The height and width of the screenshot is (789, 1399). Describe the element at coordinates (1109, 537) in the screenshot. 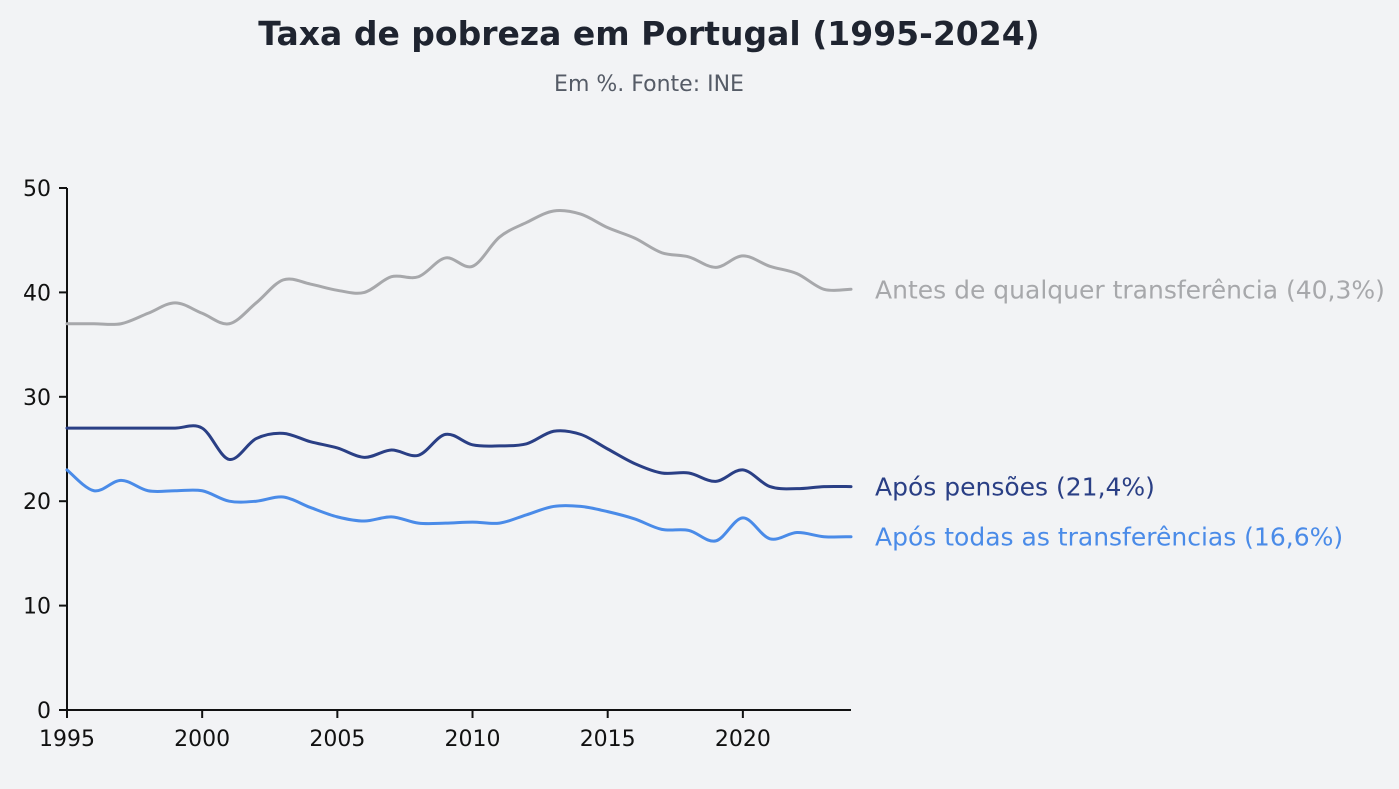

I see `series-label-3: Após todas as transferências (16,6%)` at that location.